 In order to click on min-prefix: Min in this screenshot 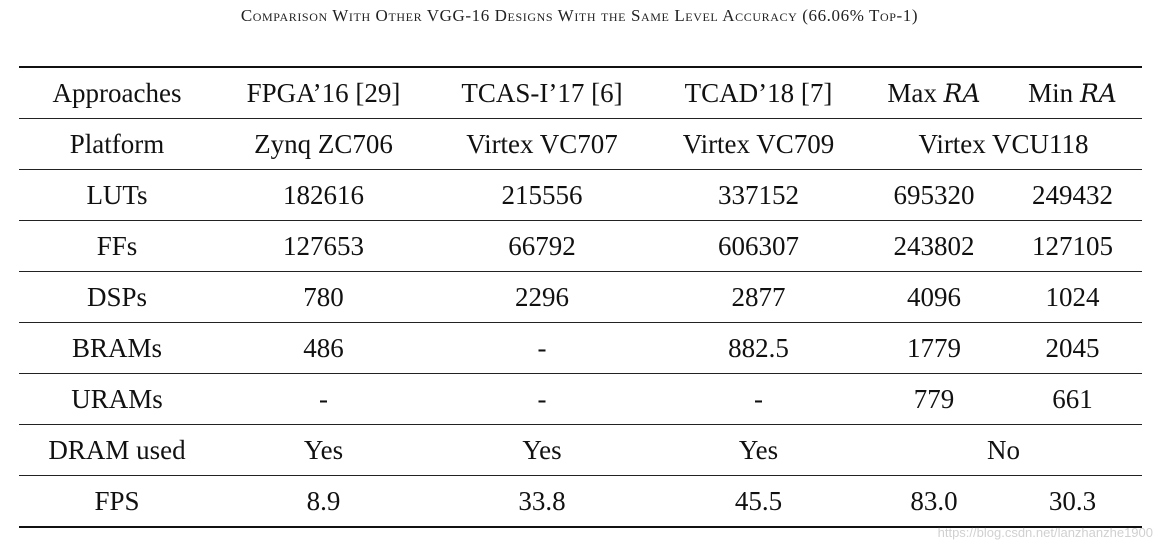, I will do `click(1051, 92)`.